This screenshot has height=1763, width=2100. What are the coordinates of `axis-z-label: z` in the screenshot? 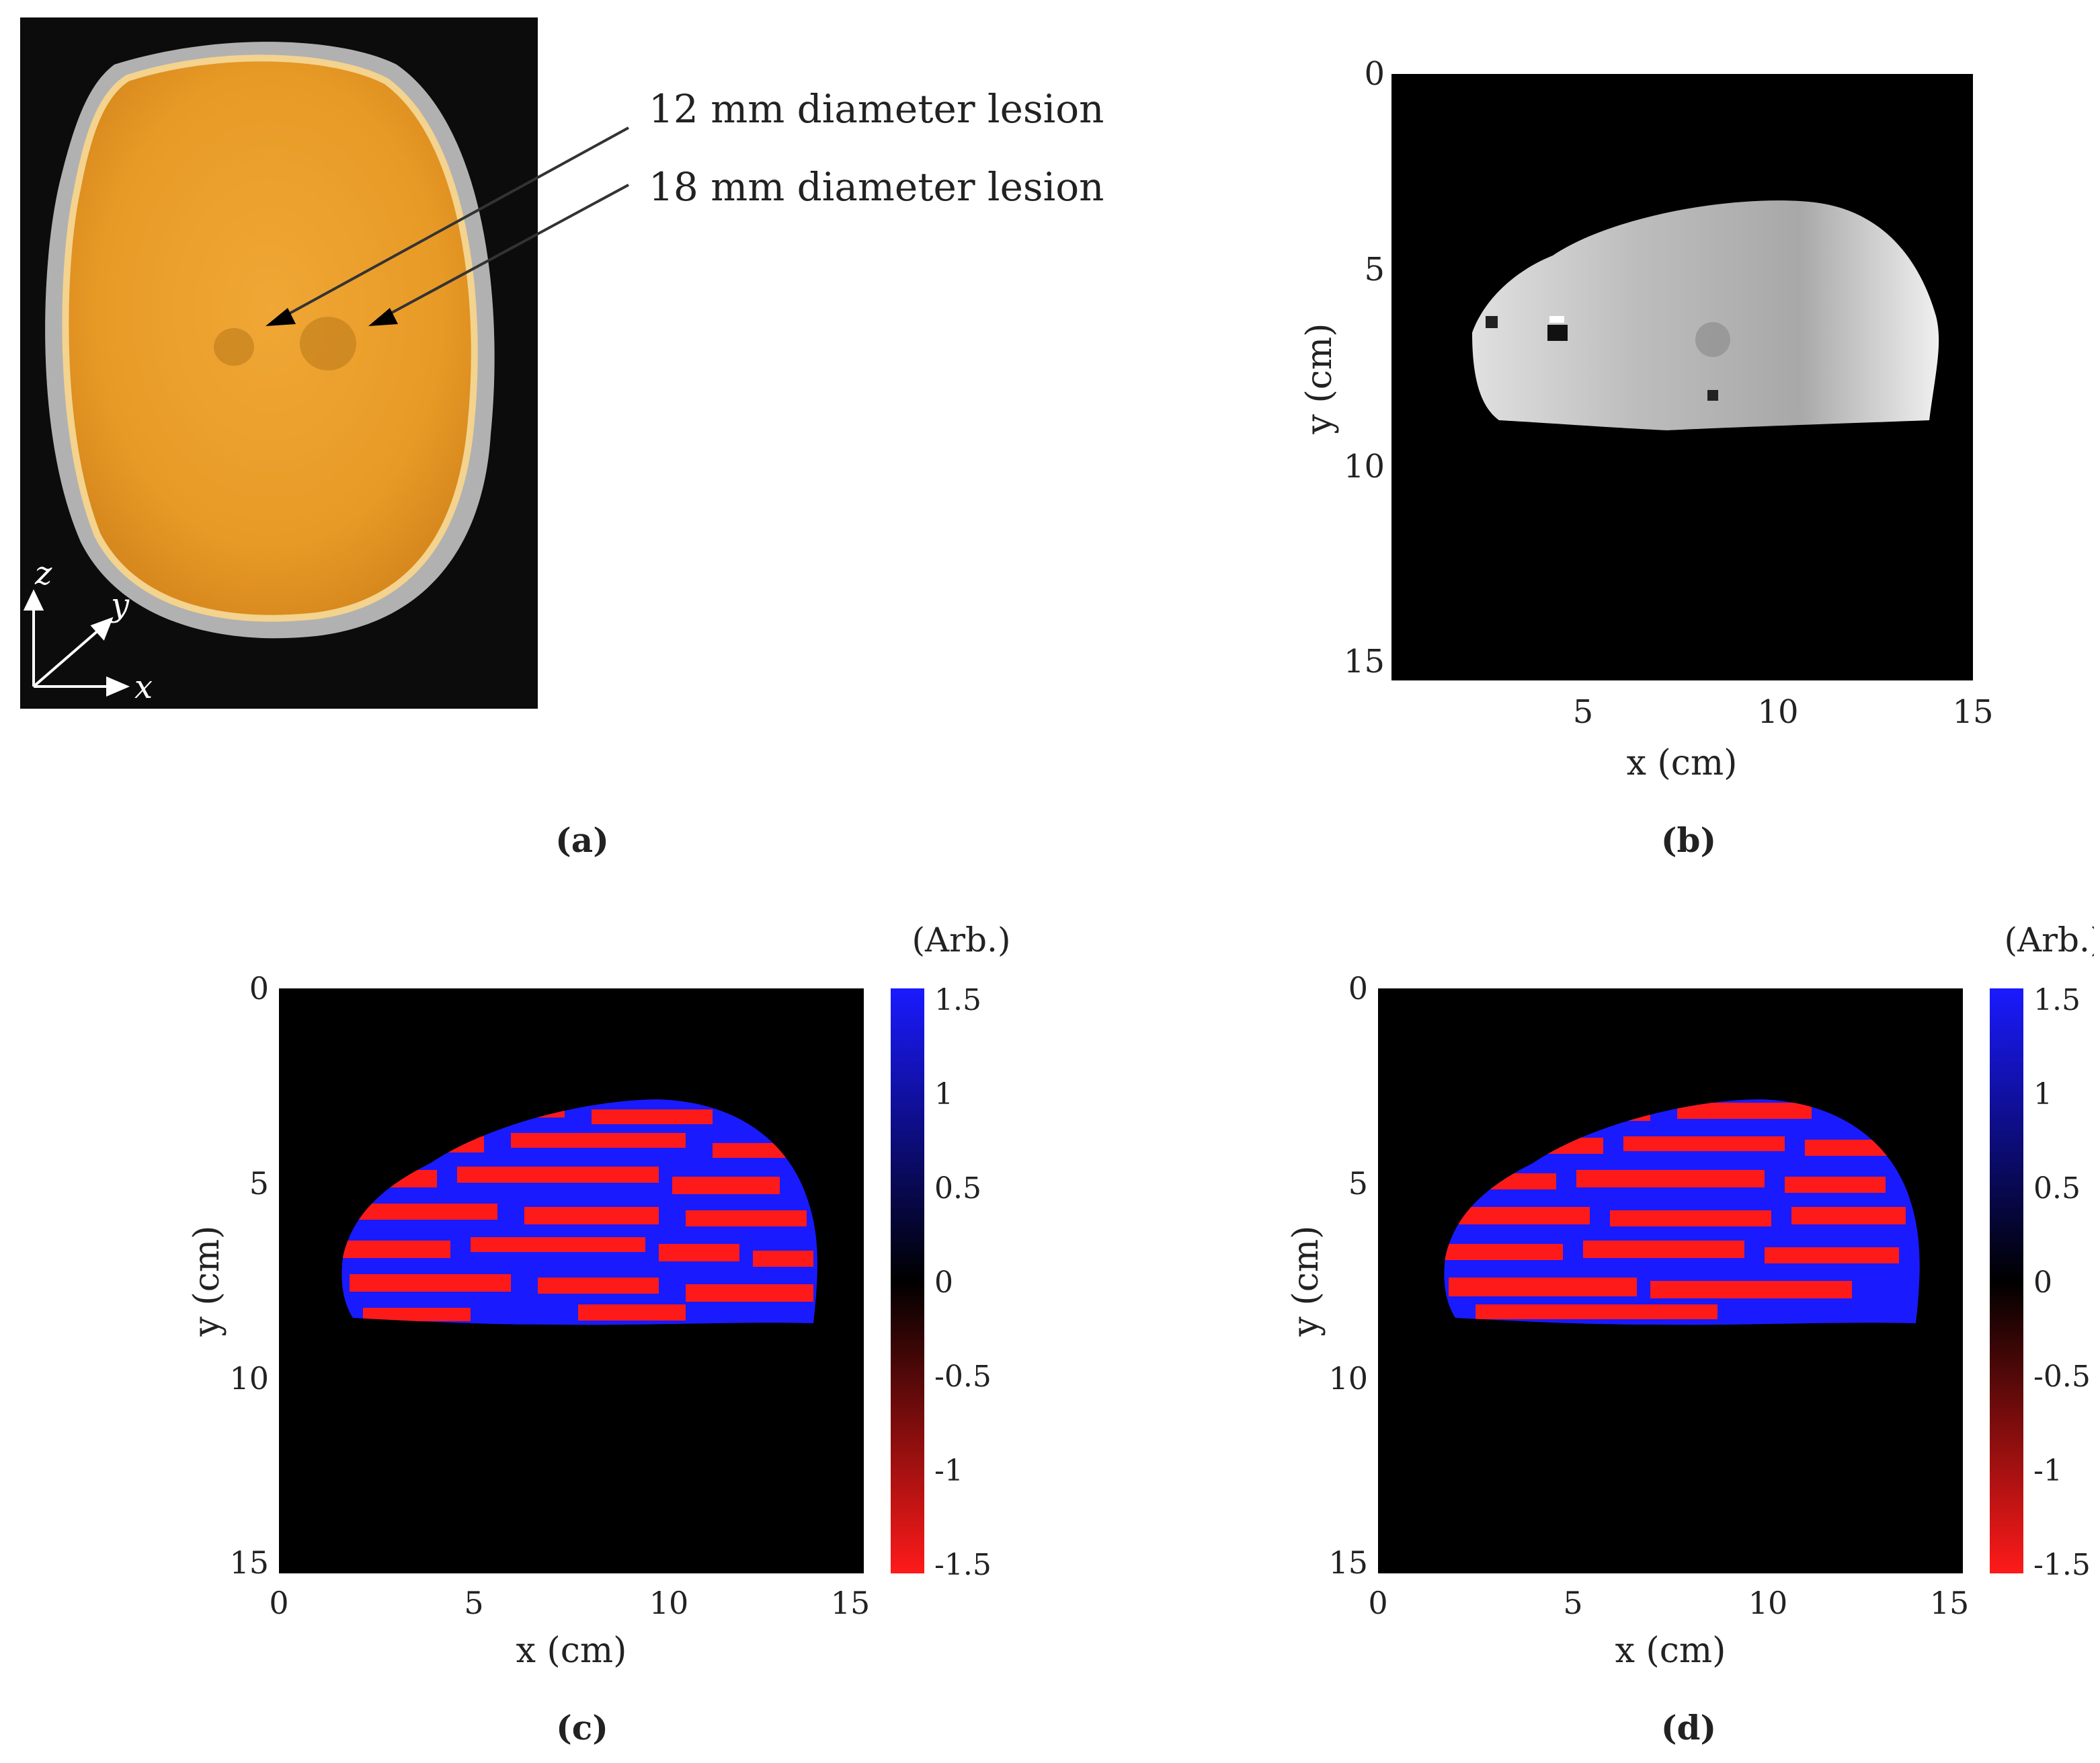 It's located at (43, 573).